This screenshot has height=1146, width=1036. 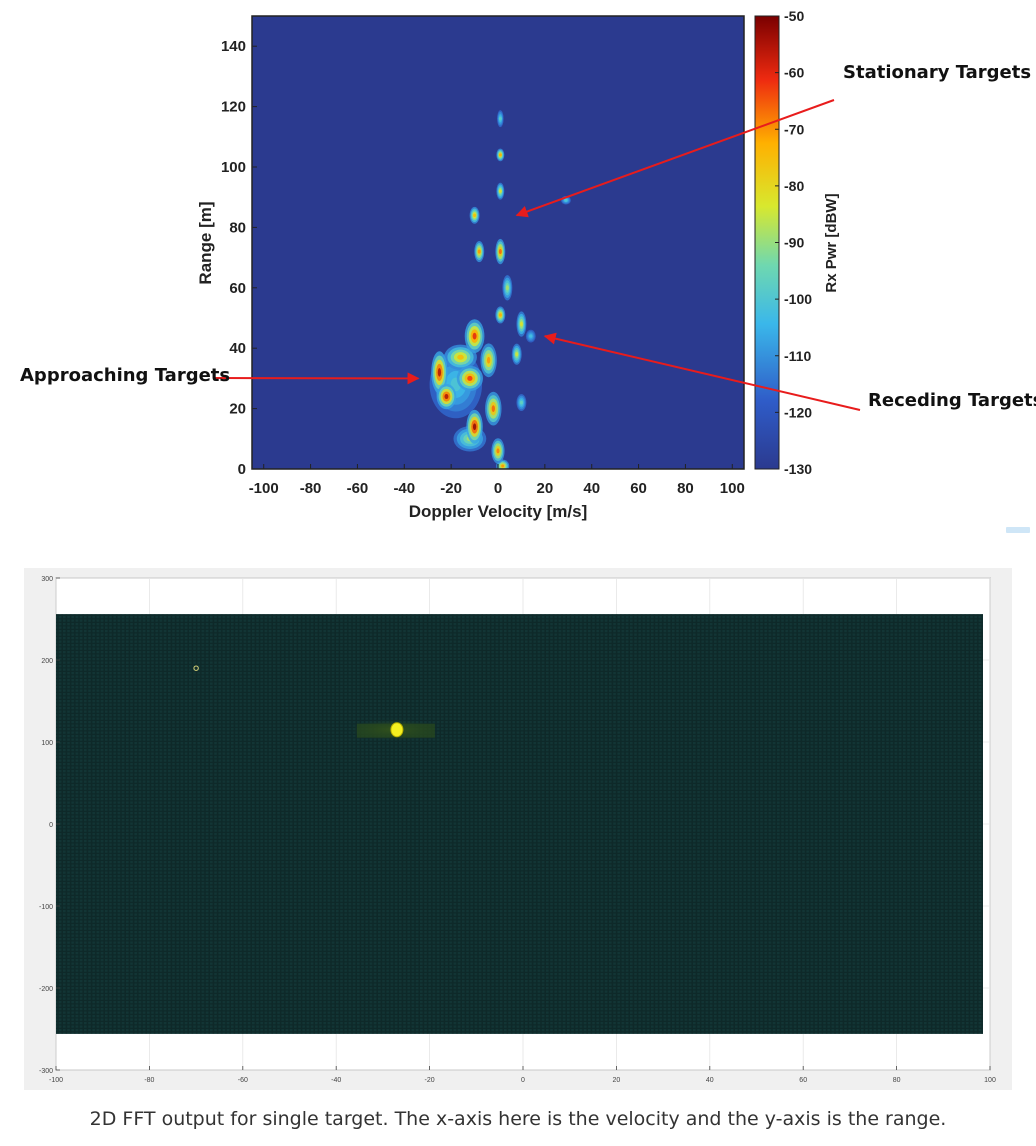 I want to click on y-tick-label: 60, so click(x=237, y=288).